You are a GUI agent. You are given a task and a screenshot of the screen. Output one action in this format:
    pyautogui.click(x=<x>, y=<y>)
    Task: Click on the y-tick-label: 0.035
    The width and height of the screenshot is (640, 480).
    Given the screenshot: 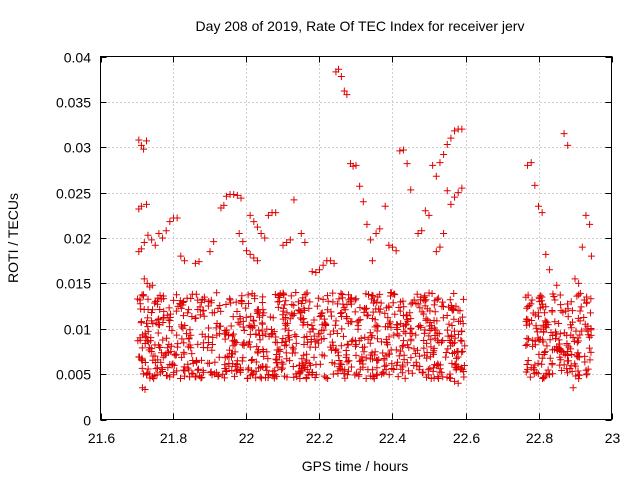 What is the action you would take?
    pyautogui.click(x=73, y=103)
    